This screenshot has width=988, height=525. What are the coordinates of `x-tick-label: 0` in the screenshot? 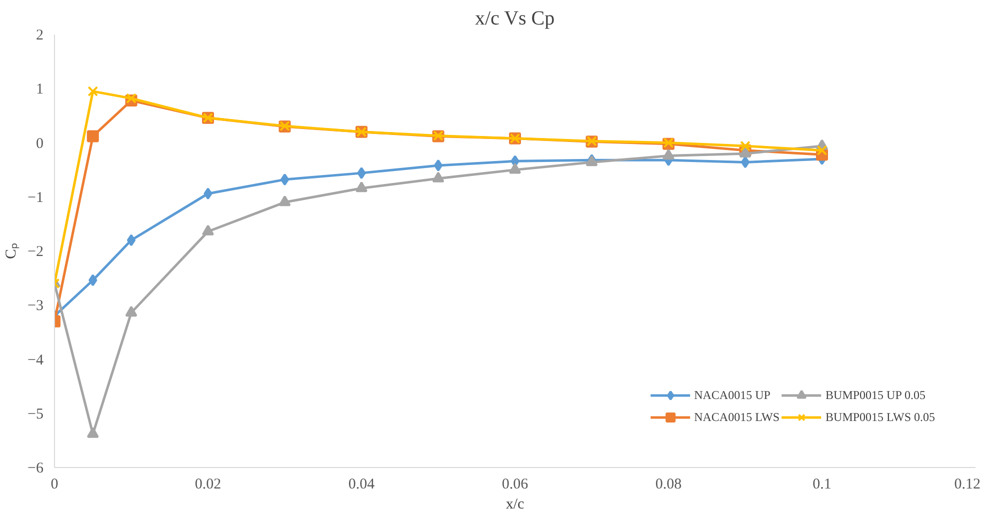 It's located at (54, 484).